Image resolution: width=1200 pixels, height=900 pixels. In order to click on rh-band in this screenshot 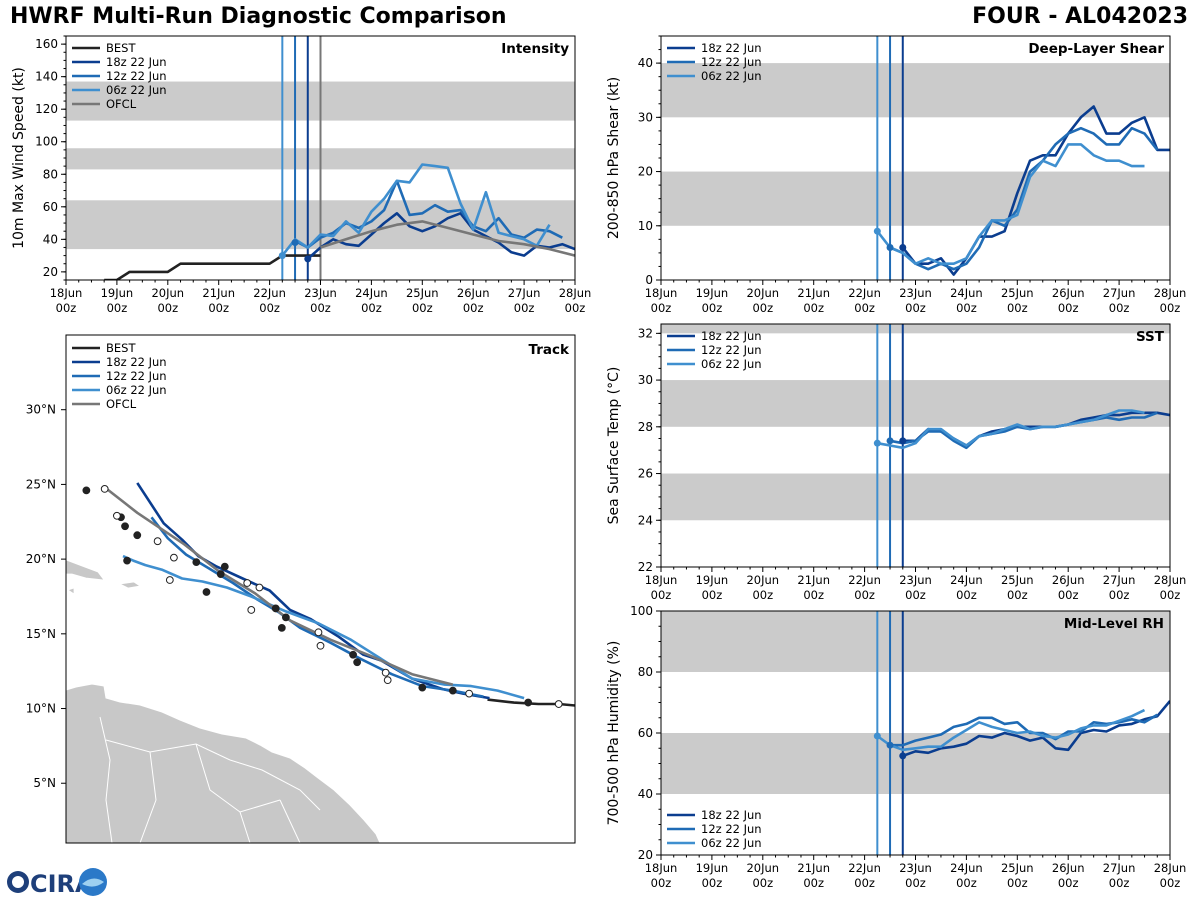, I will do `click(915, 763)`.